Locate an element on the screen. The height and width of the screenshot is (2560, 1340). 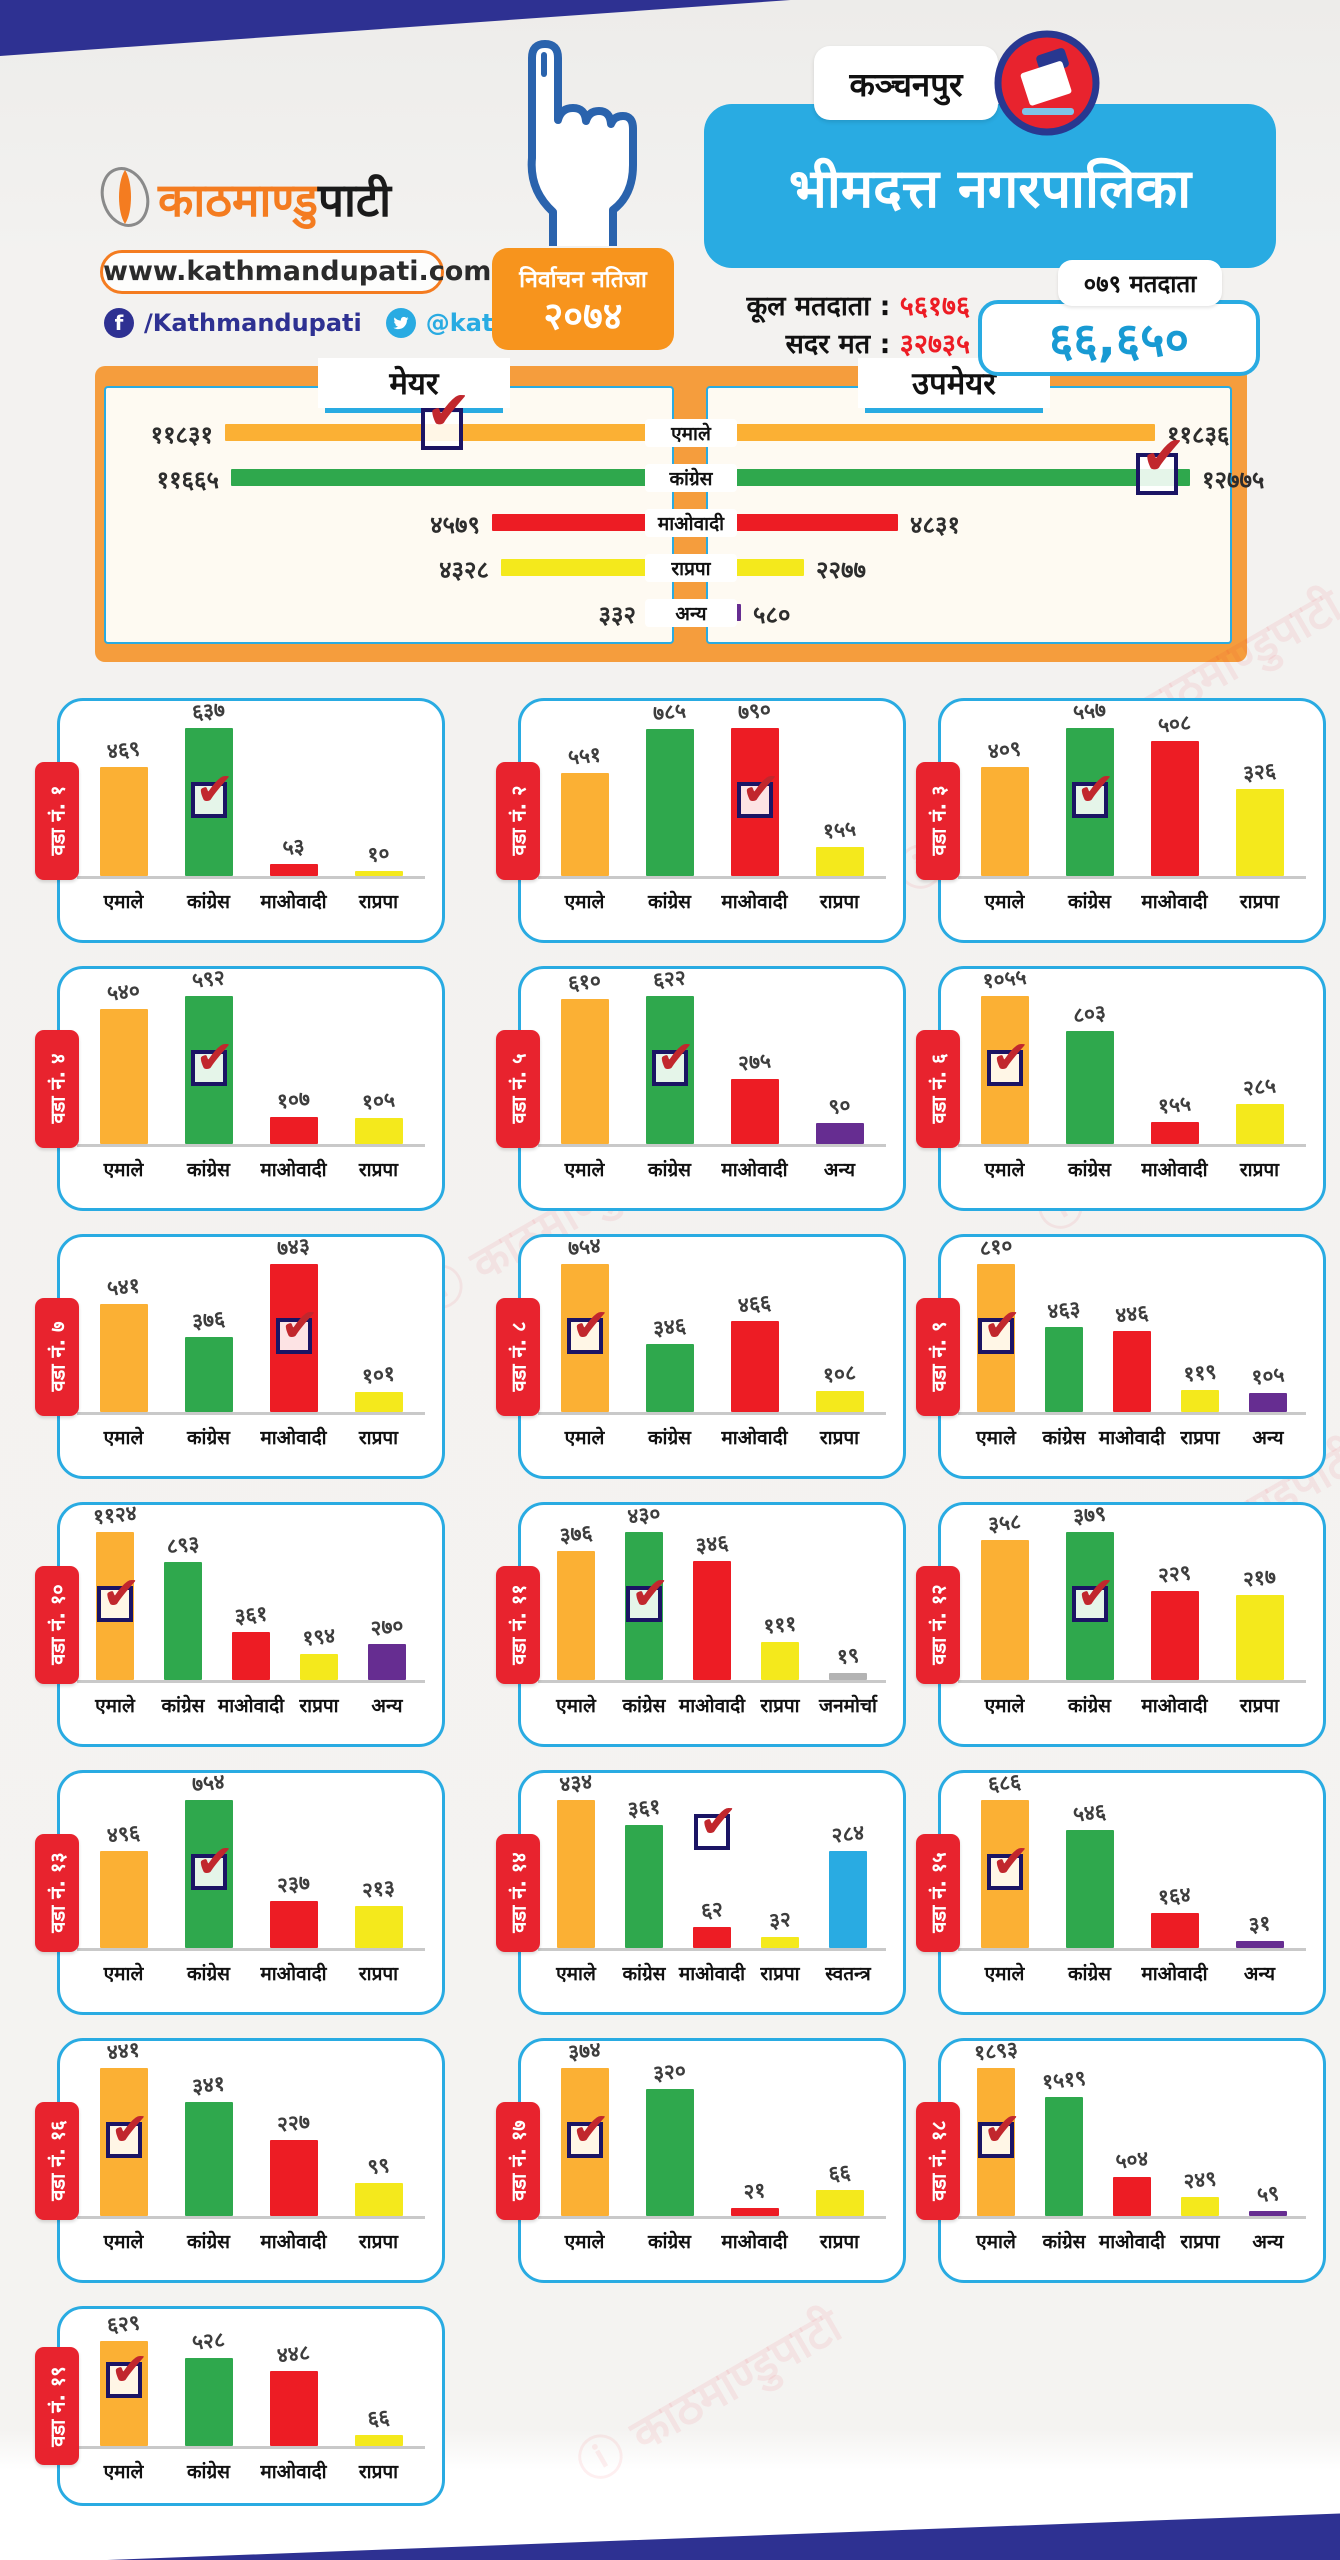
ward-number-badge: वडा नं. ४ is located at coordinates (57, 1088).